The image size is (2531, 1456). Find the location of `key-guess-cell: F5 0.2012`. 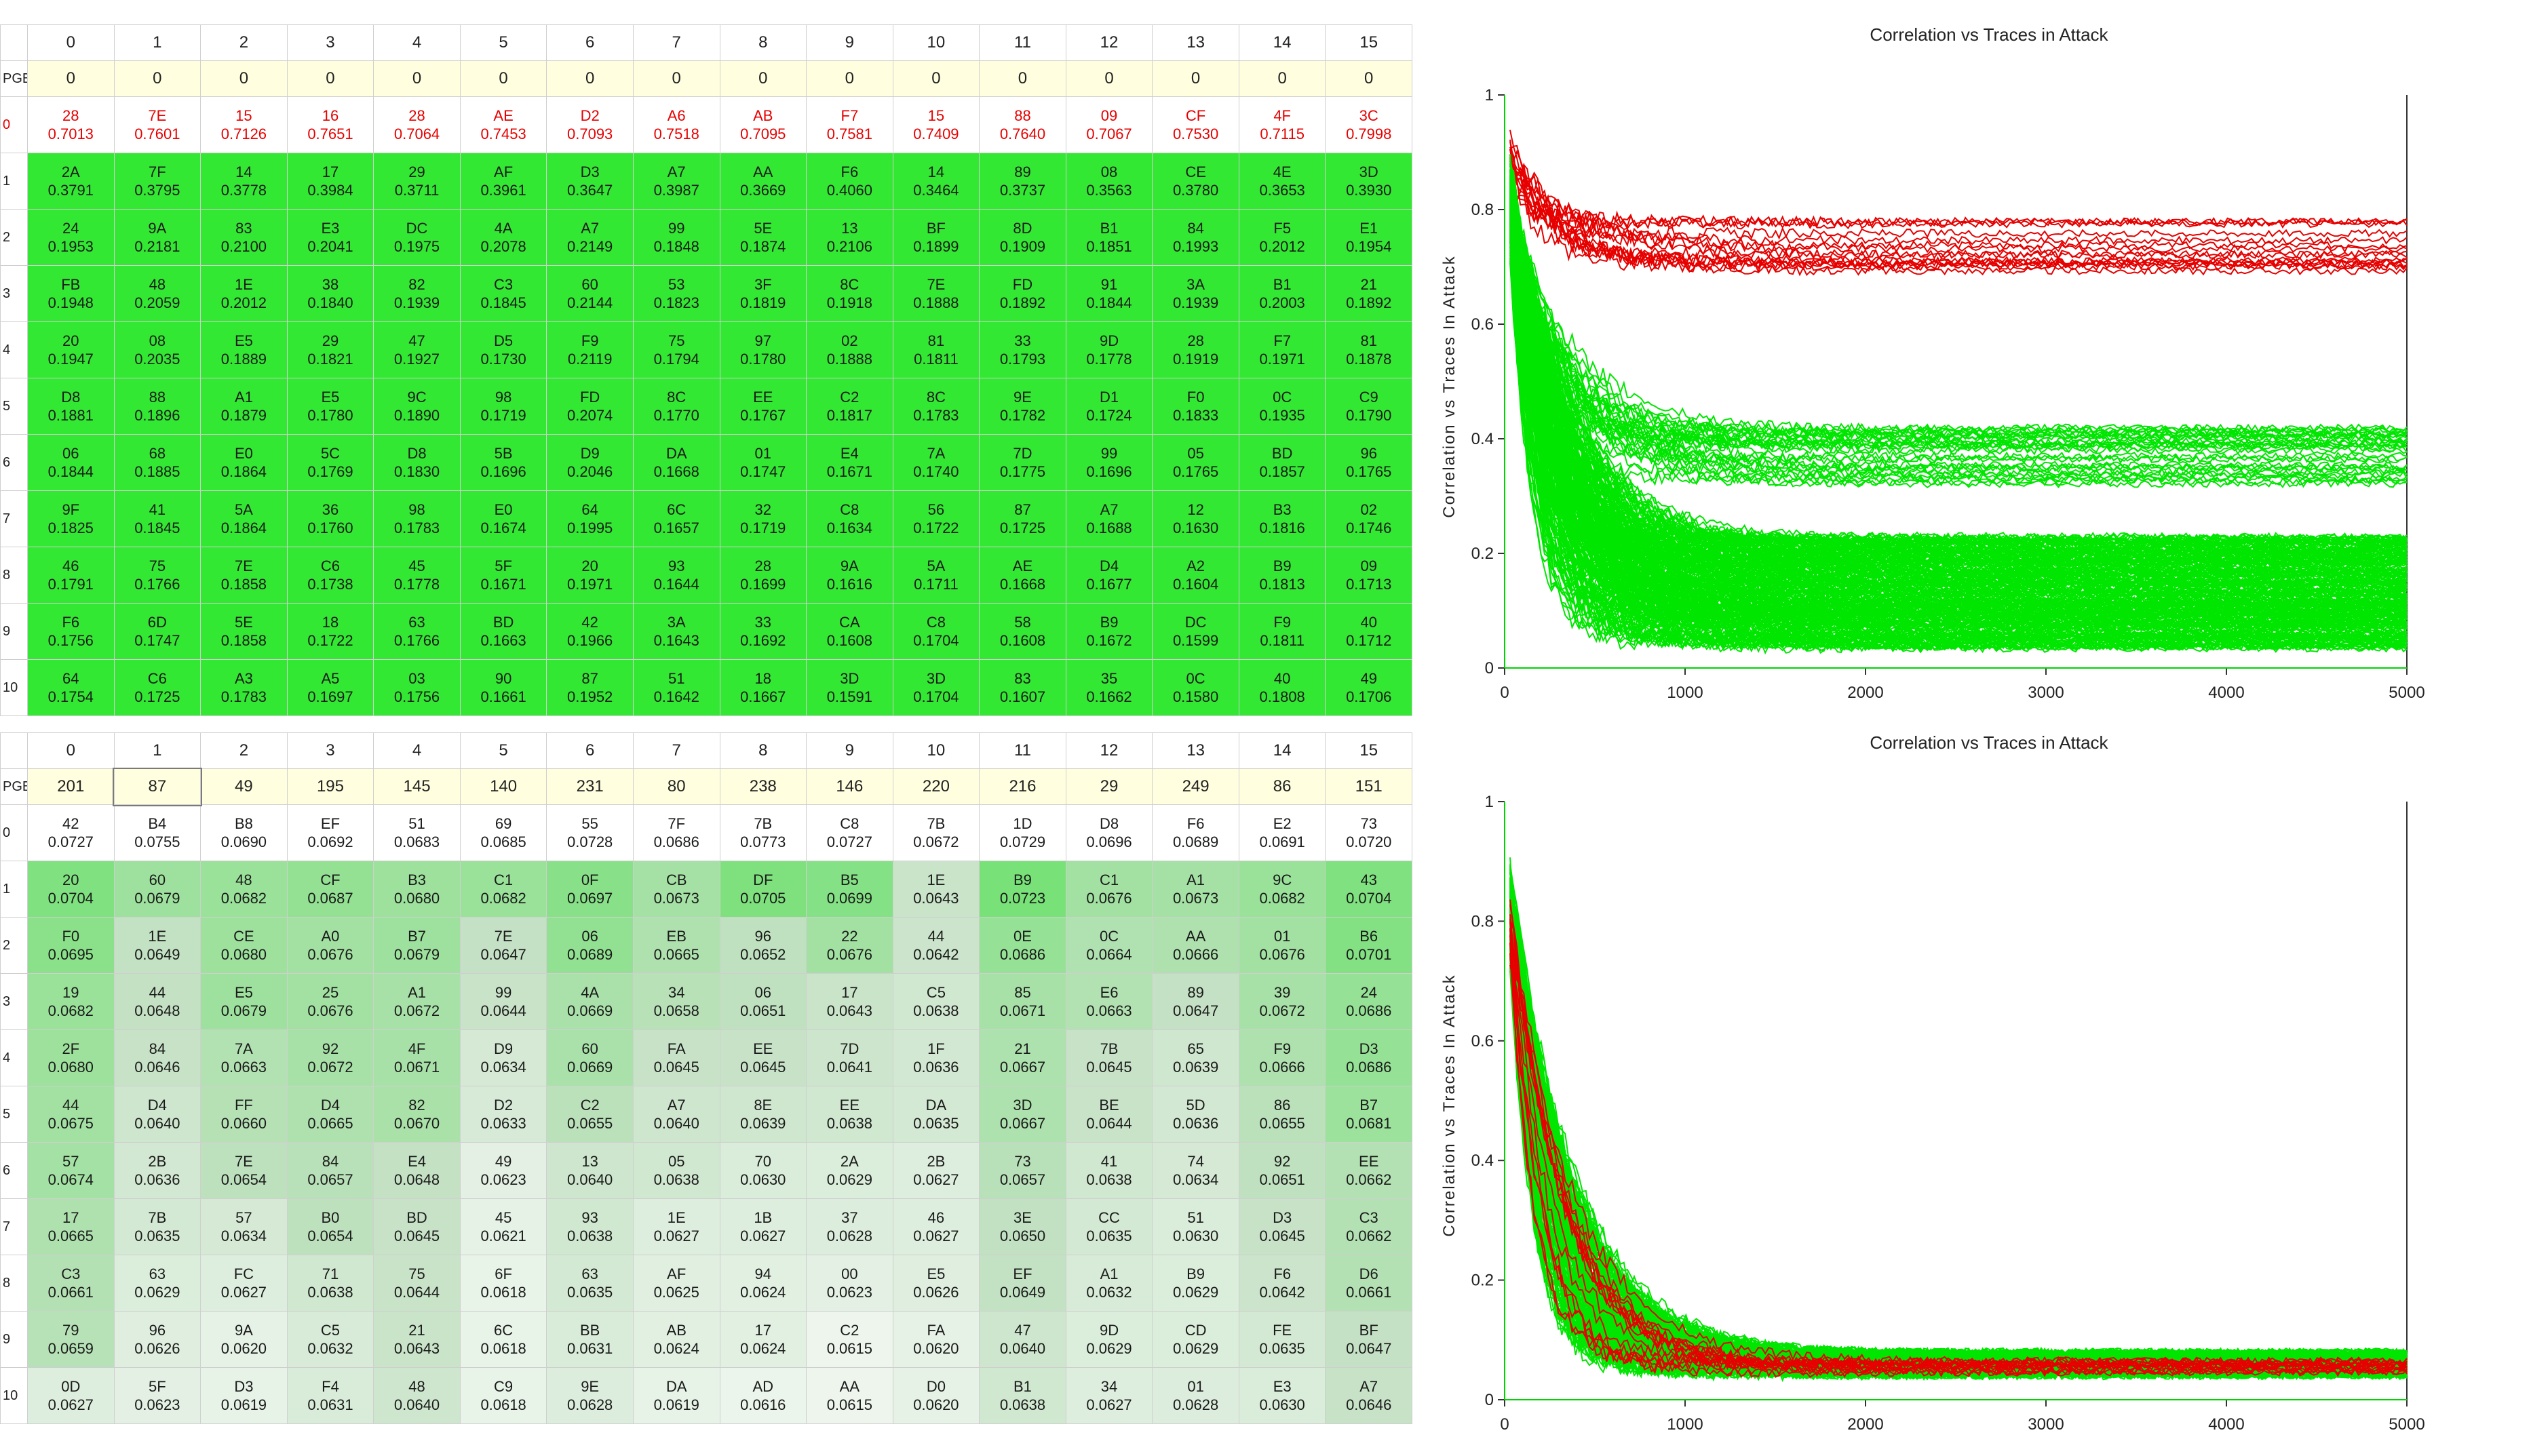

key-guess-cell: F5 0.2012 is located at coordinates (1282, 237).